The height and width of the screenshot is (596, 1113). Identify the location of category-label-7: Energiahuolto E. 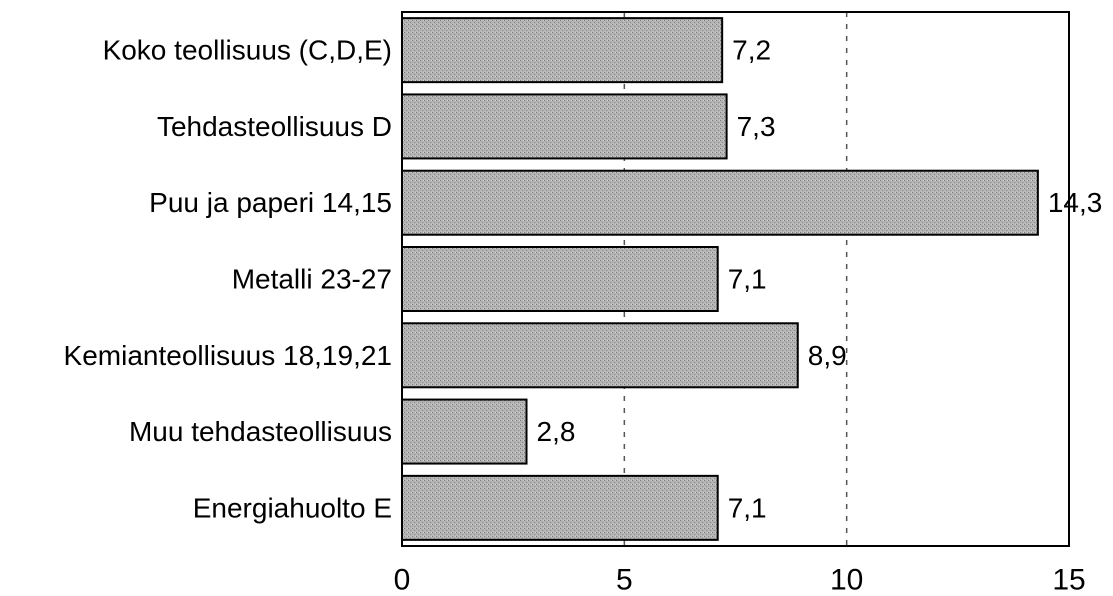
(292, 507).